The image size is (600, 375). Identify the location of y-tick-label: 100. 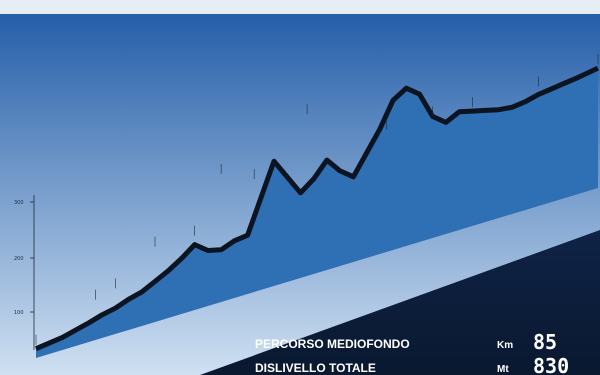
(19, 313).